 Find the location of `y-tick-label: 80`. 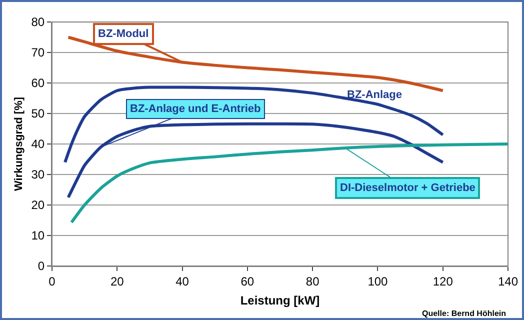

y-tick-label: 80 is located at coordinates (38, 22).